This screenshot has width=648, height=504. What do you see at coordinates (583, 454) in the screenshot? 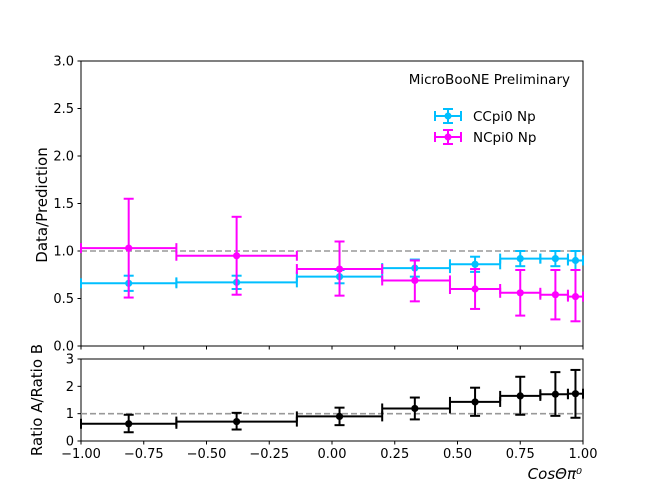
I see `bottom-x-tick-label: 1.00` at bounding box center [583, 454].